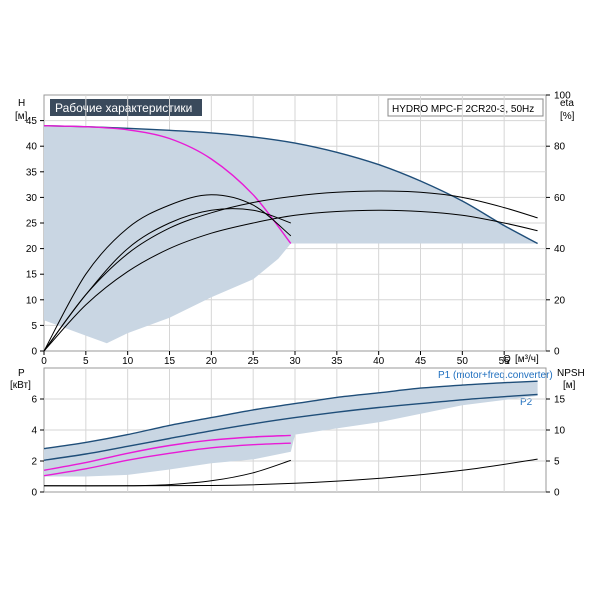  I want to click on q-axis-unit: [м³/ч], so click(527, 359).